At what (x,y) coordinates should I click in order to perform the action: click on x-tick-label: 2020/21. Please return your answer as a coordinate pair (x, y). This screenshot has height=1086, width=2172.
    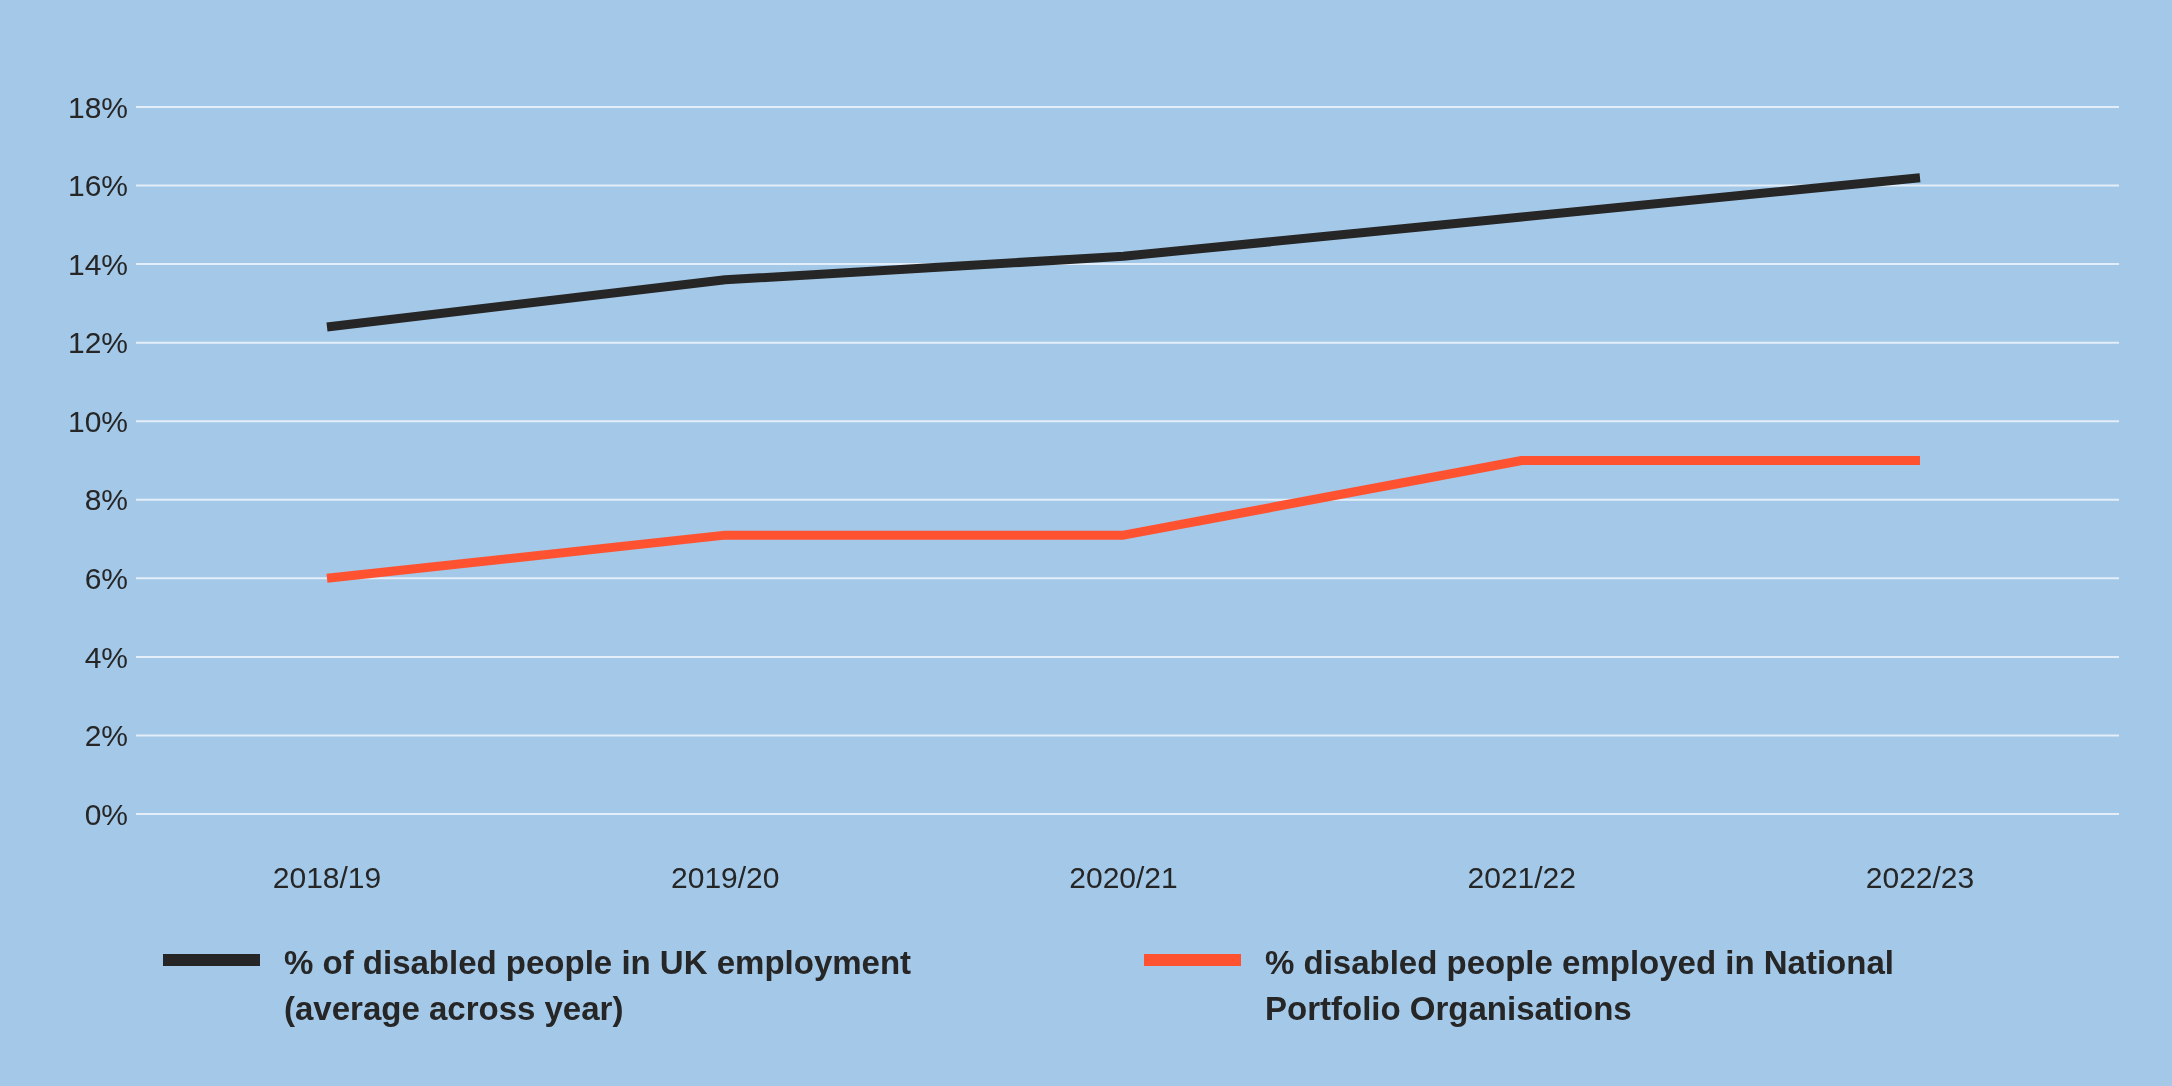
    Looking at the image, I should click on (1123, 878).